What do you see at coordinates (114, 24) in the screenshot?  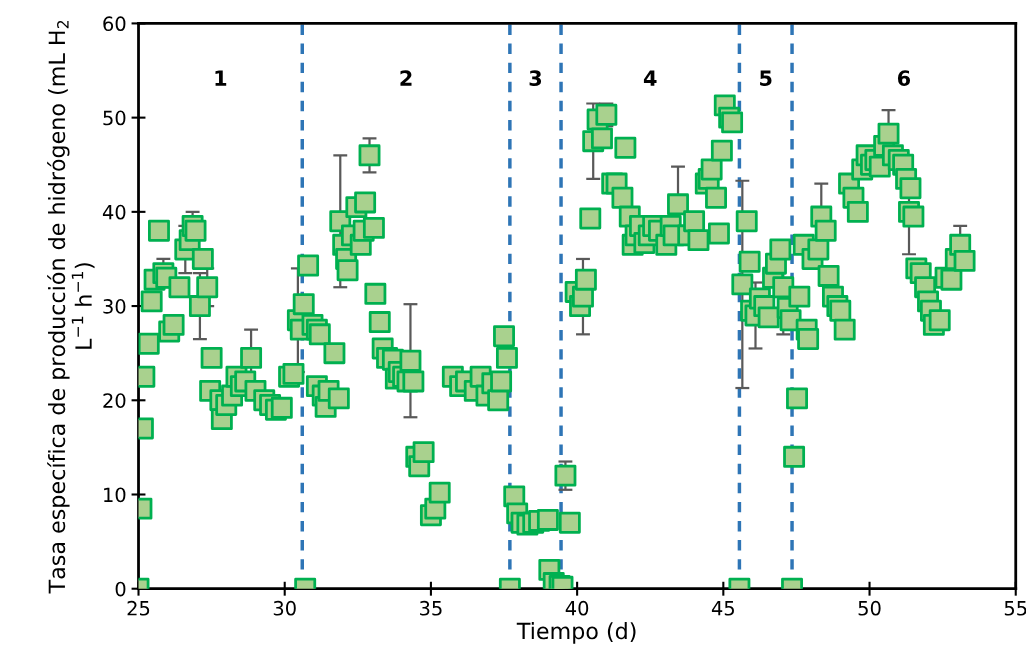 I see `y-tick-label: 60` at bounding box center [114, 24].